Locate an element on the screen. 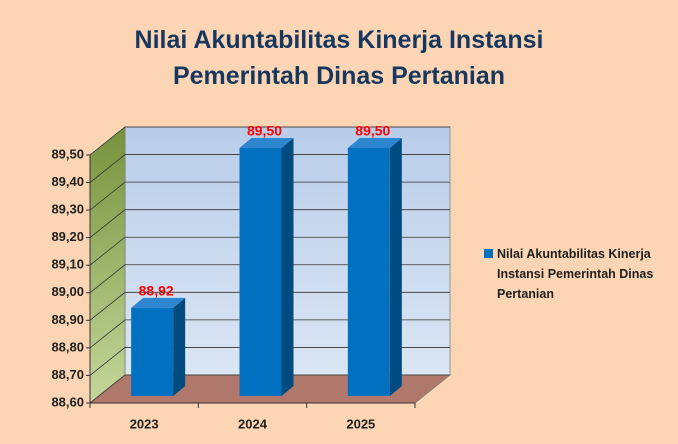 The image size is (678, 444). title-line: Nilai Akuntabilitas Kinerja Instansi is located at coordinates (339, 40).